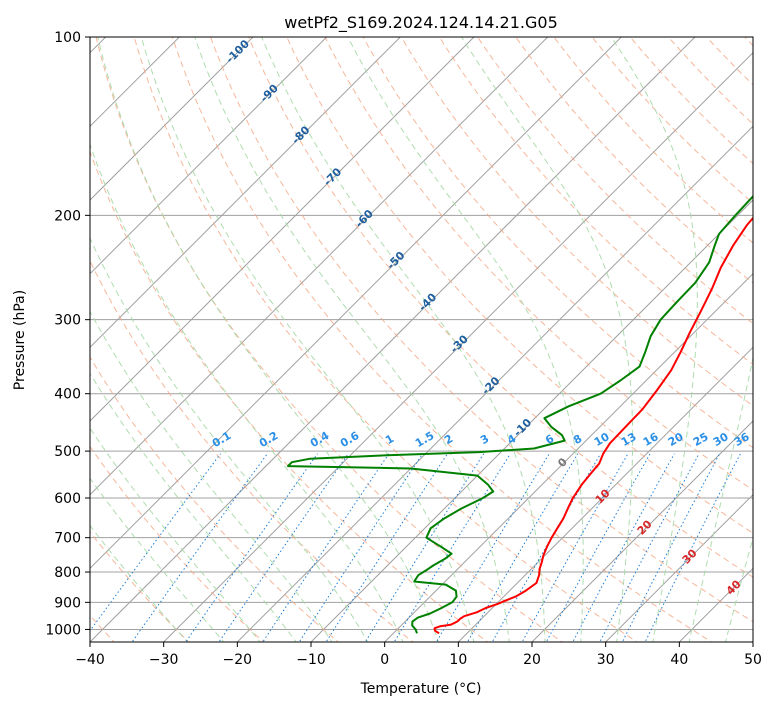 The height and width of the screenshot is (708, 775). Describe the element at coordinates (67, 603) in the screenshot. I see `y-tick-label: 900` at that location.